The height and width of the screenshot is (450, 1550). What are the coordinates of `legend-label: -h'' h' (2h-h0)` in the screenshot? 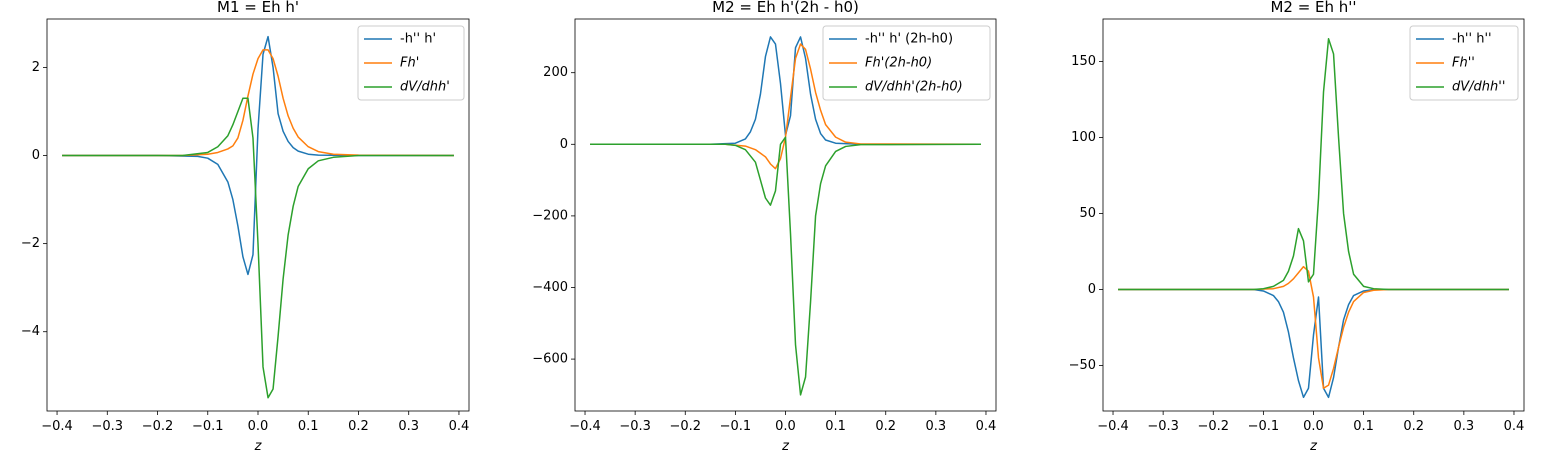 It's located at (909, 39).